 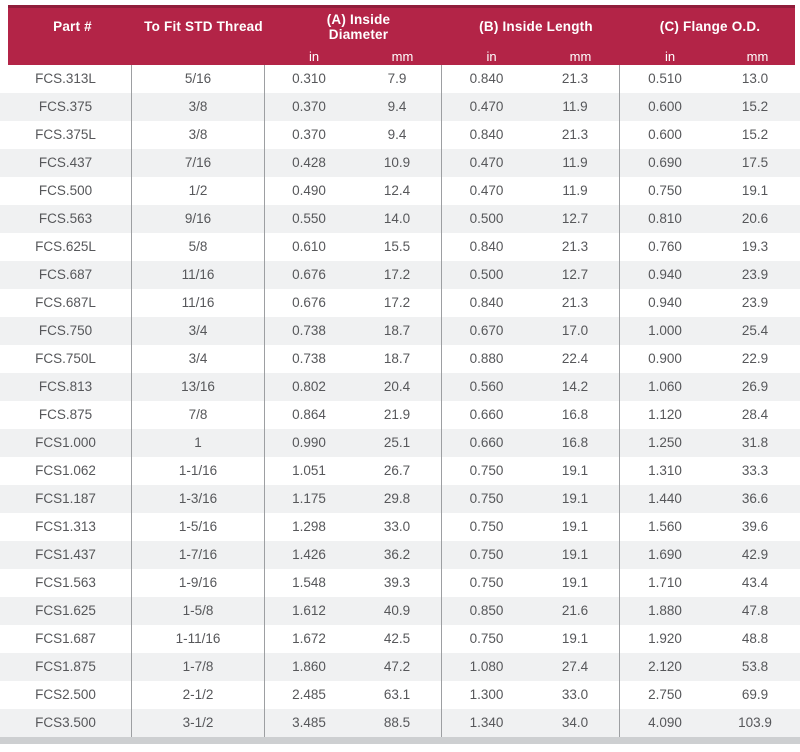 I want to click on c-mm-cell: 42.9, so click(x=755, y=554).